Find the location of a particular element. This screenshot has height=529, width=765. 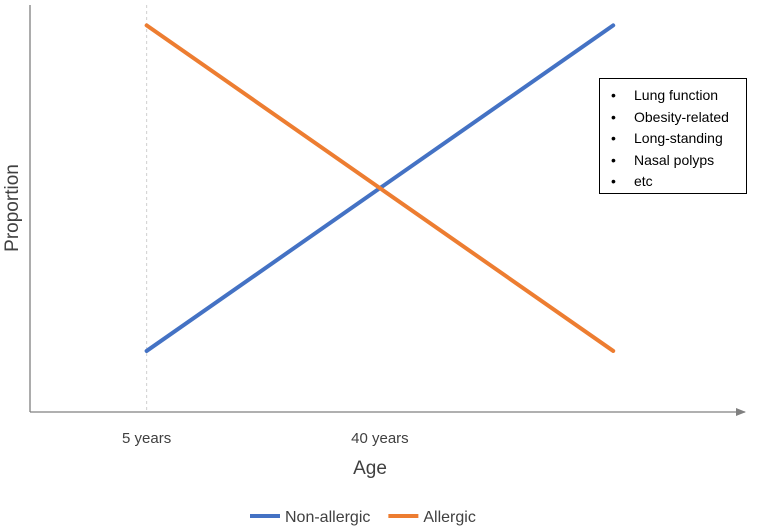

legend-label: Non-allergic is located at coordinates (327, 517).